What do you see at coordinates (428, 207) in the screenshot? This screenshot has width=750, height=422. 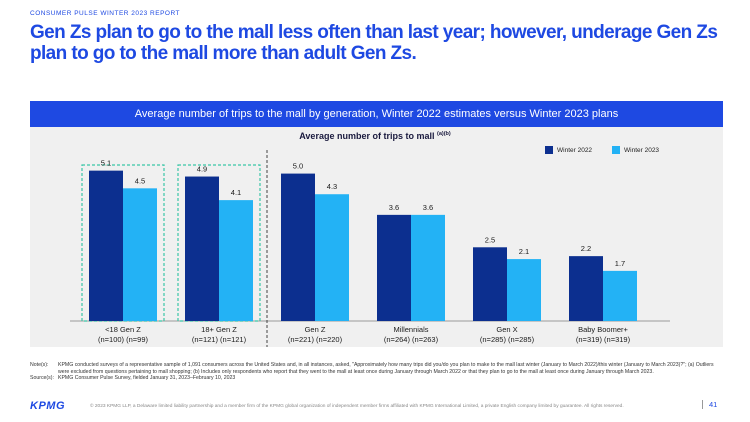 I see `data-label-millennials-winter-2023: 3.6` at bounding box center [428, 207].